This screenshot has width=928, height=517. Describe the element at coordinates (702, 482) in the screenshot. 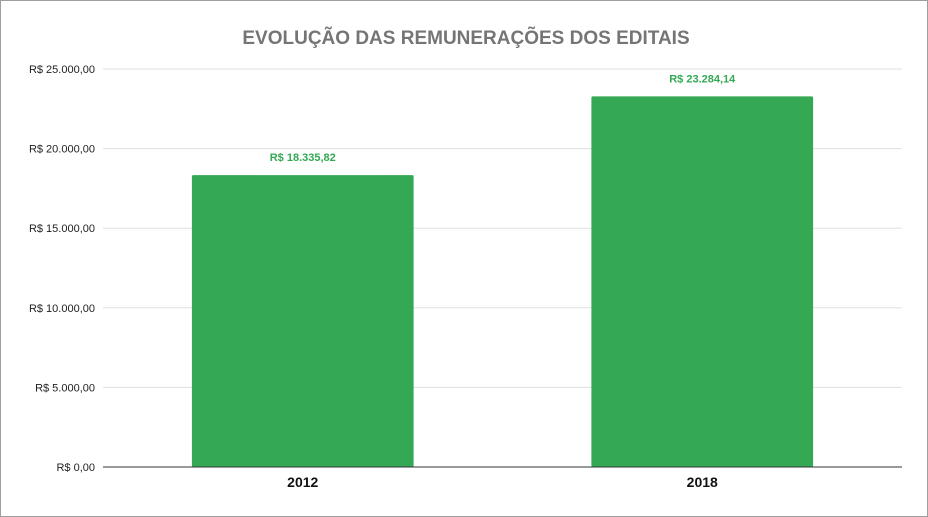

I see `x-tick-label: 2018` at that location.